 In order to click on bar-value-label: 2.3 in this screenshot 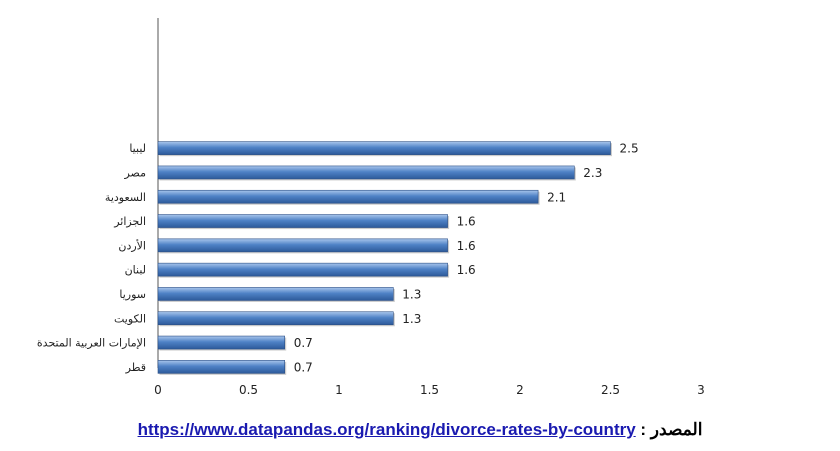, I will do `click(592, 173)`.